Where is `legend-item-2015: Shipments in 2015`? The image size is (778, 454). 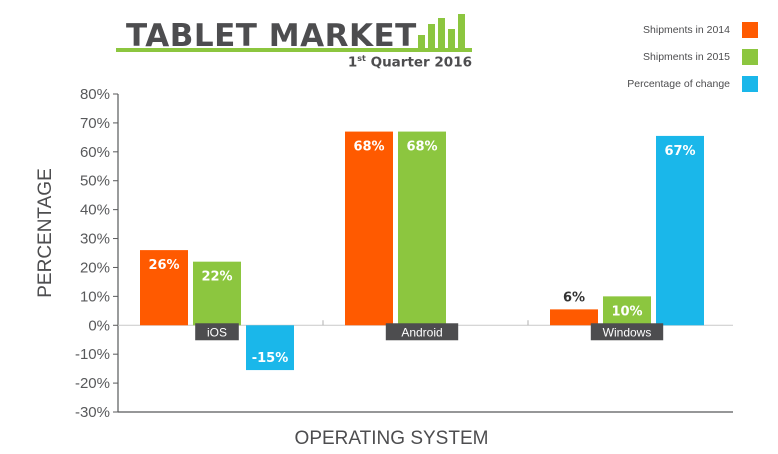 legend-item-2015: Shipments in 2015 is located at coordinates (692, 56).